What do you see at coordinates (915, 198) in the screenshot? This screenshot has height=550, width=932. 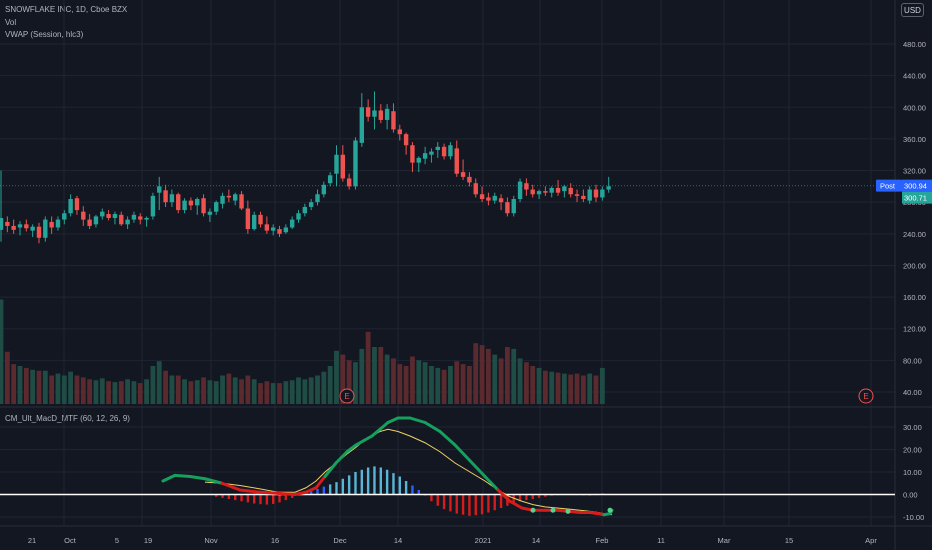 I see `last-price-label: 300.71` at bounding box center [915, 198].